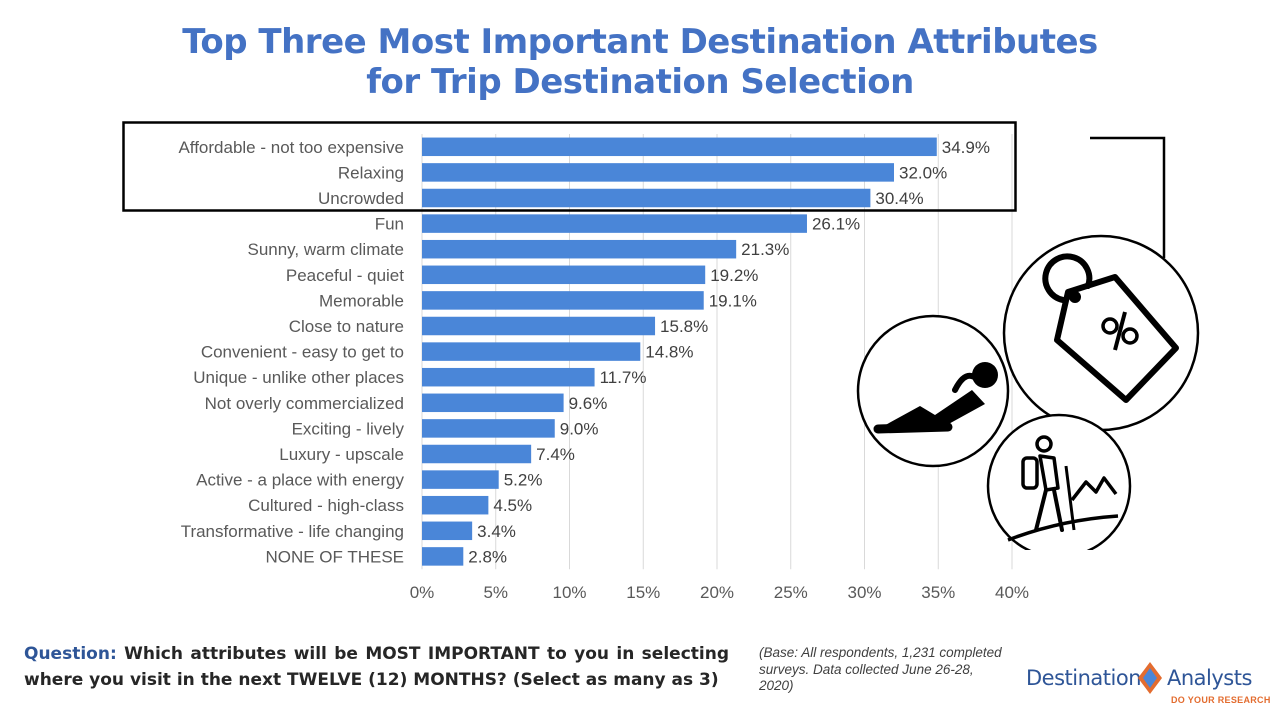  I want to click on category-label: Affordable - not too expensive, so click(291, 147).